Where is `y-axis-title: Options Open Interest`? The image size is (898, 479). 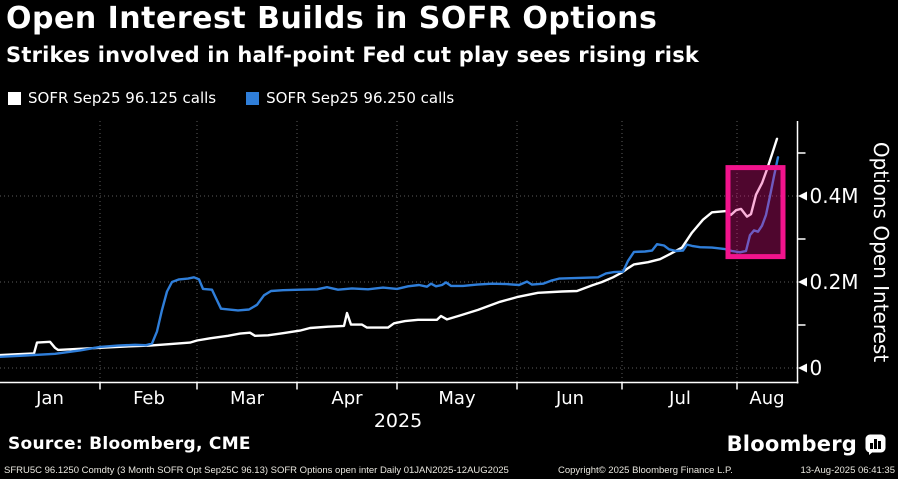
y-axis-title: Options Open Interest is located at coordinates (881, 252).